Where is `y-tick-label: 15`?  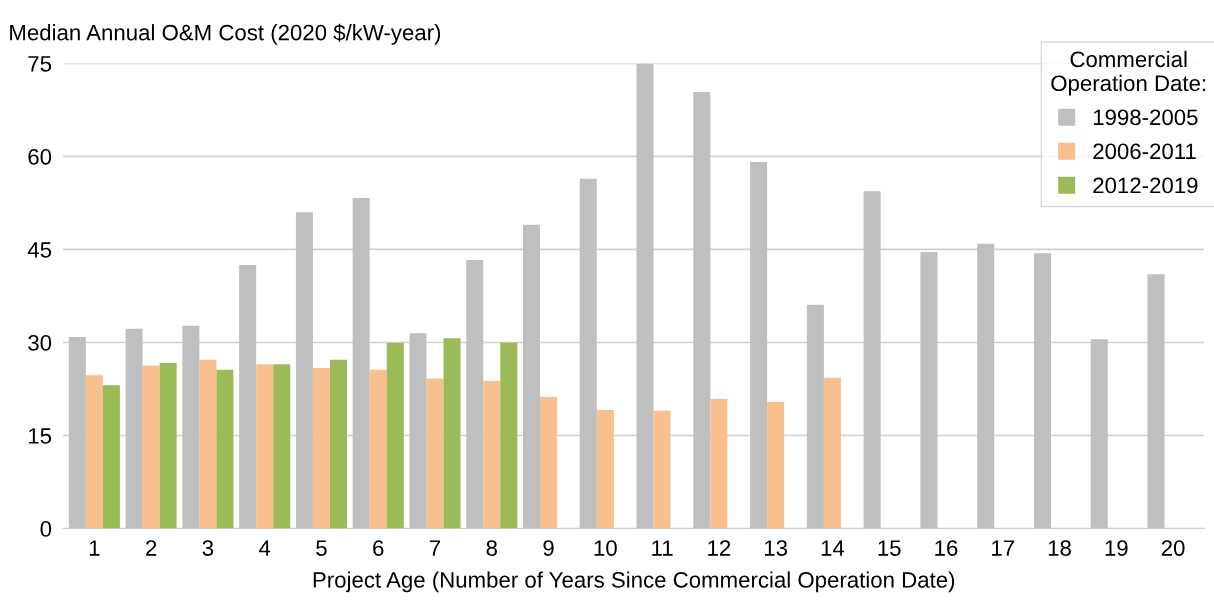 y-tick-label: 15 is located at coordinates (40, 436).